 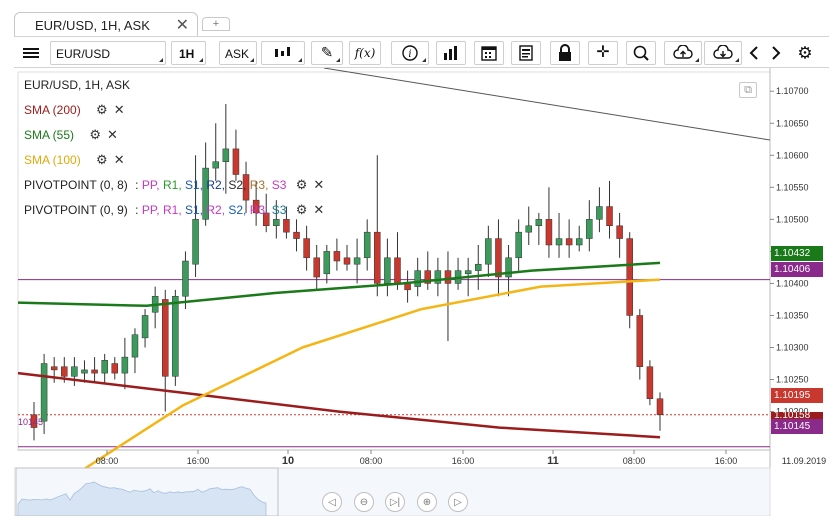 I want to click on side-select: ASK, so click(x=238, y=53).